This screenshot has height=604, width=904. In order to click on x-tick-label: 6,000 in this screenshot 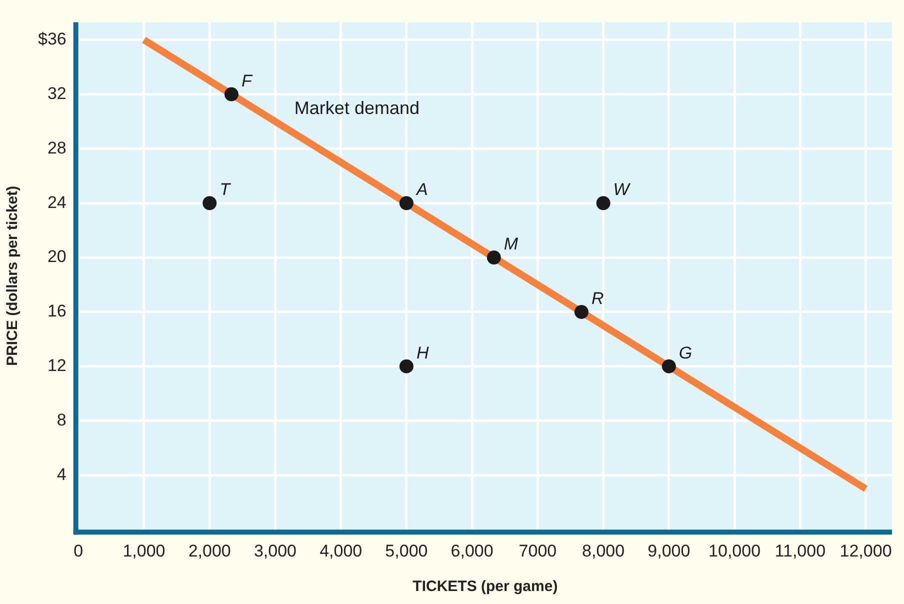, I will do `click(472, 550)`.